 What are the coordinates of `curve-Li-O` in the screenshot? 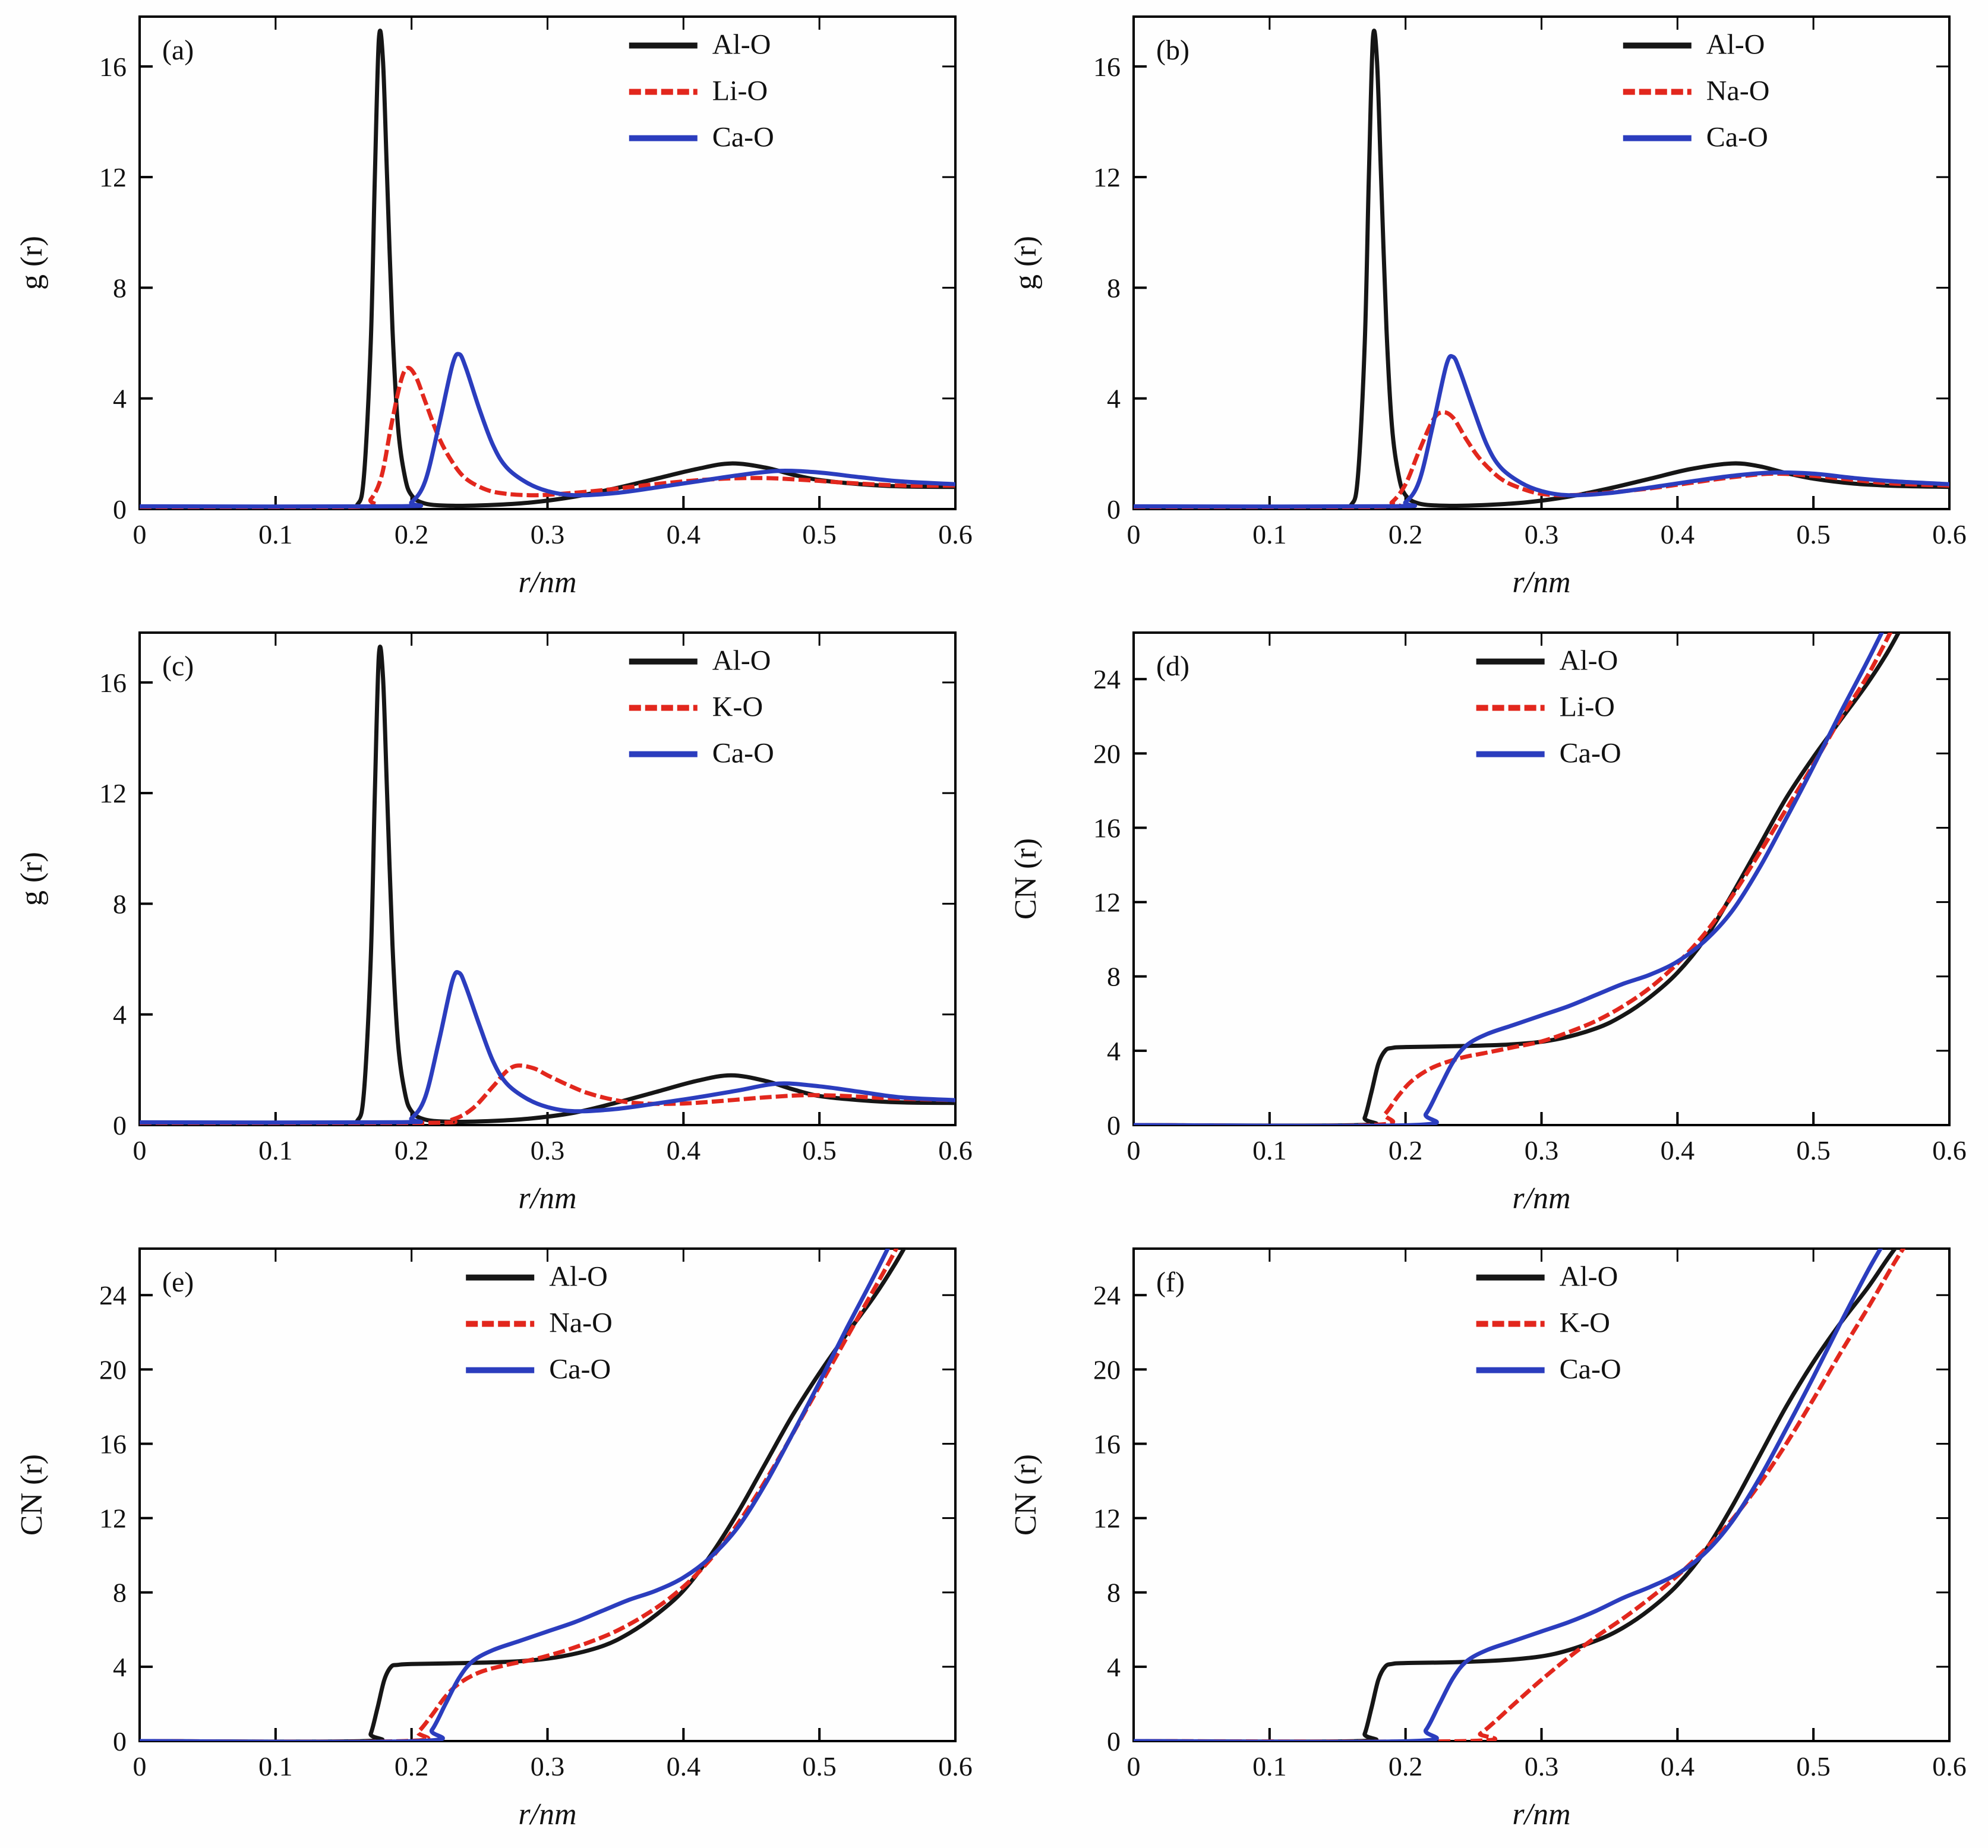 It's located at (547, 437).